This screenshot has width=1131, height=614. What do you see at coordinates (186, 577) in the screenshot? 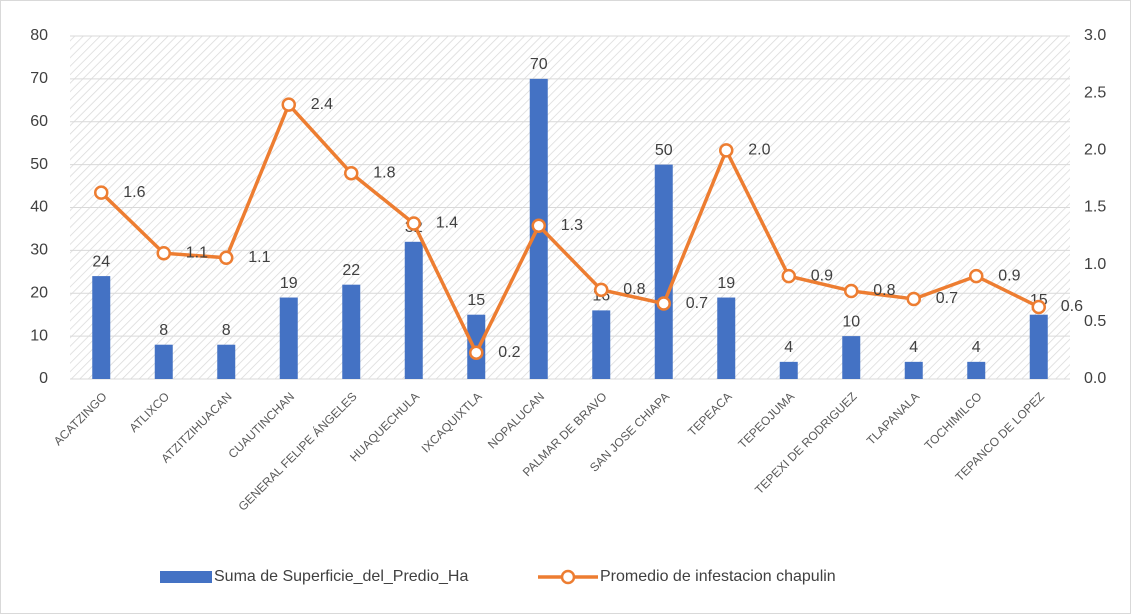
I see `legend-swatch` at bounding box center [186, 577].